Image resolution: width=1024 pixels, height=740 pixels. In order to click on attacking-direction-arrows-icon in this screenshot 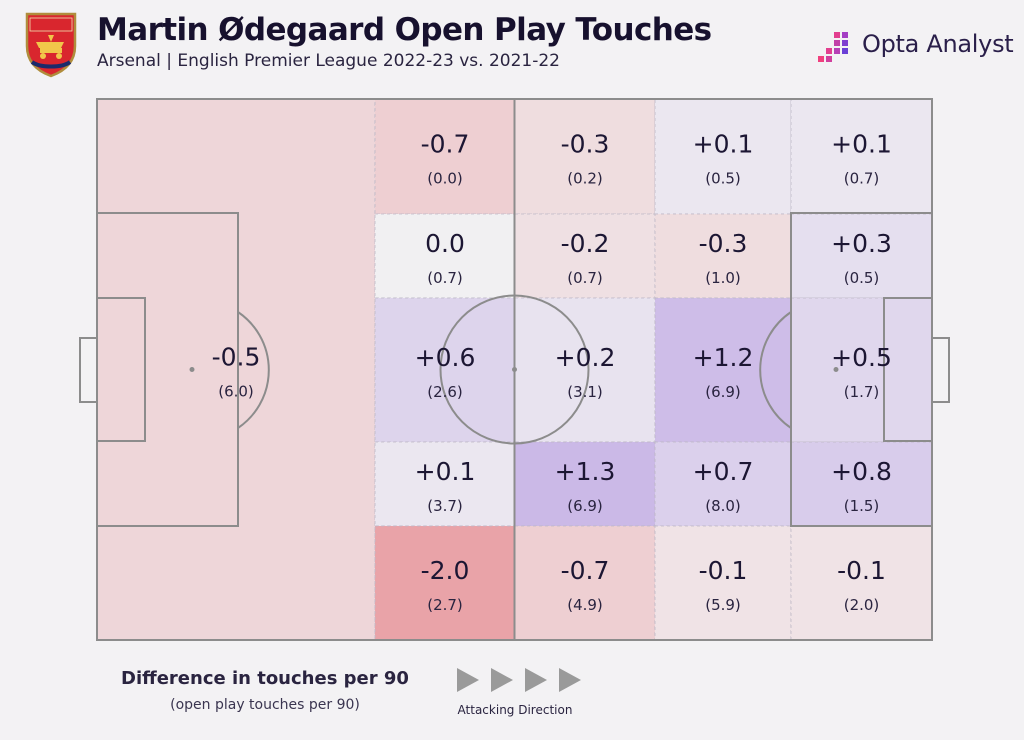, I will do `click(519, 680)`.